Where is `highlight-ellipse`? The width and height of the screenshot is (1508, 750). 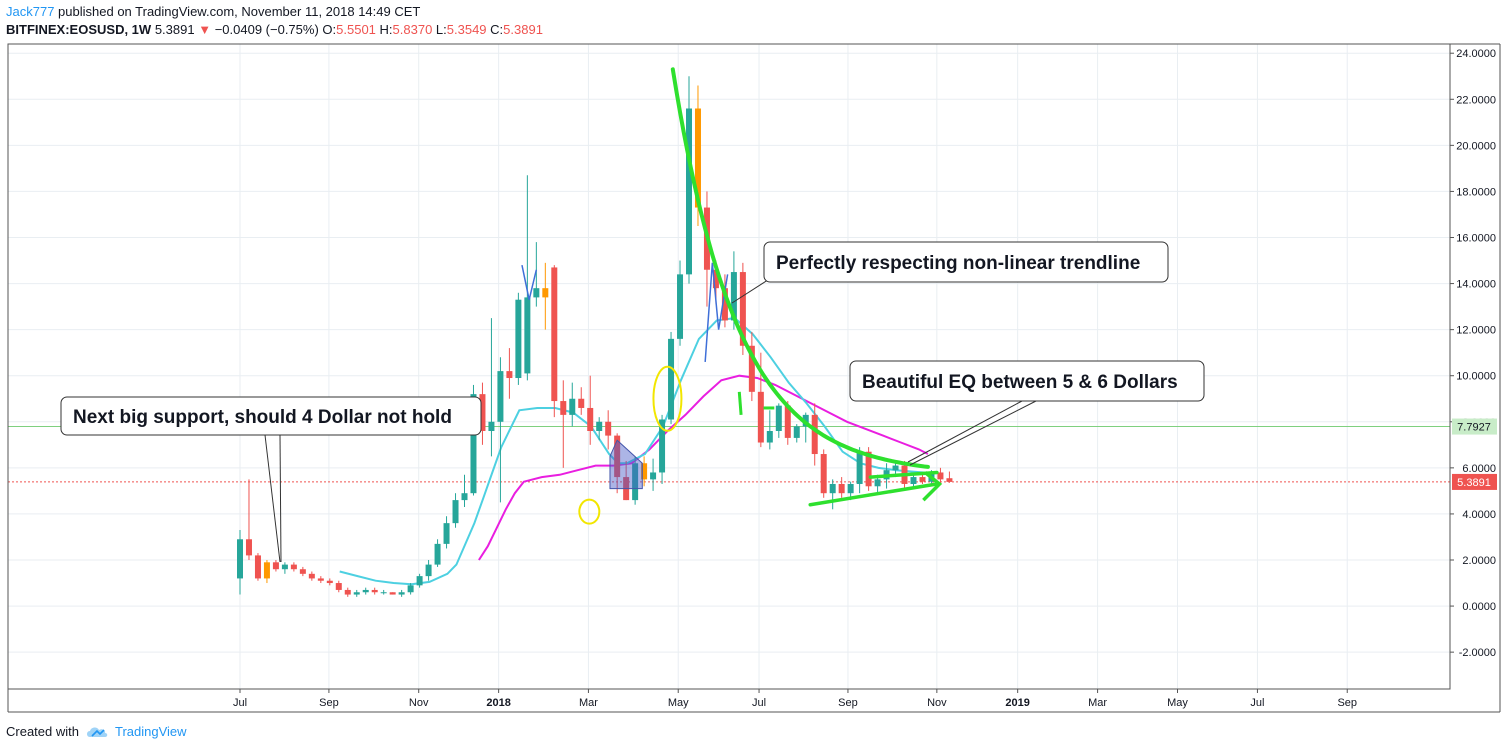 highlight-ellipse is located at coordinates (667, 398).